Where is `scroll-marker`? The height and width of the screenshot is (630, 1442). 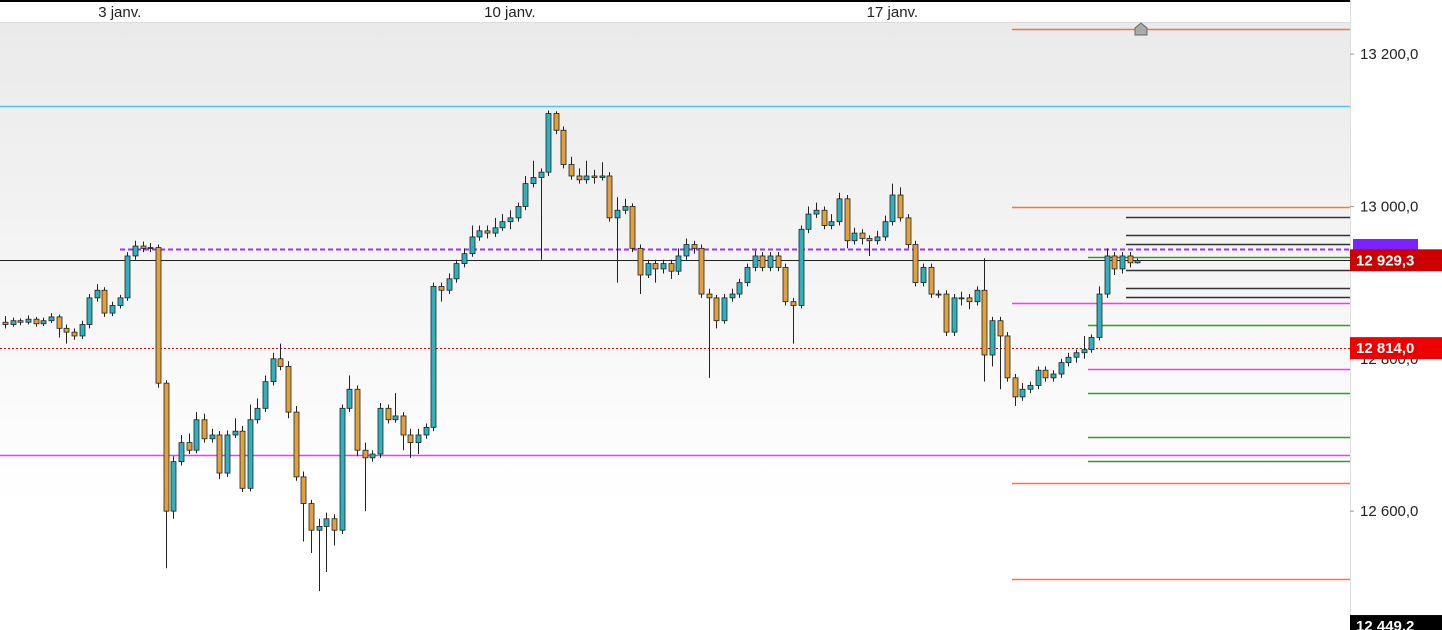 scroll-marker is located at coordinates (1141, 29).